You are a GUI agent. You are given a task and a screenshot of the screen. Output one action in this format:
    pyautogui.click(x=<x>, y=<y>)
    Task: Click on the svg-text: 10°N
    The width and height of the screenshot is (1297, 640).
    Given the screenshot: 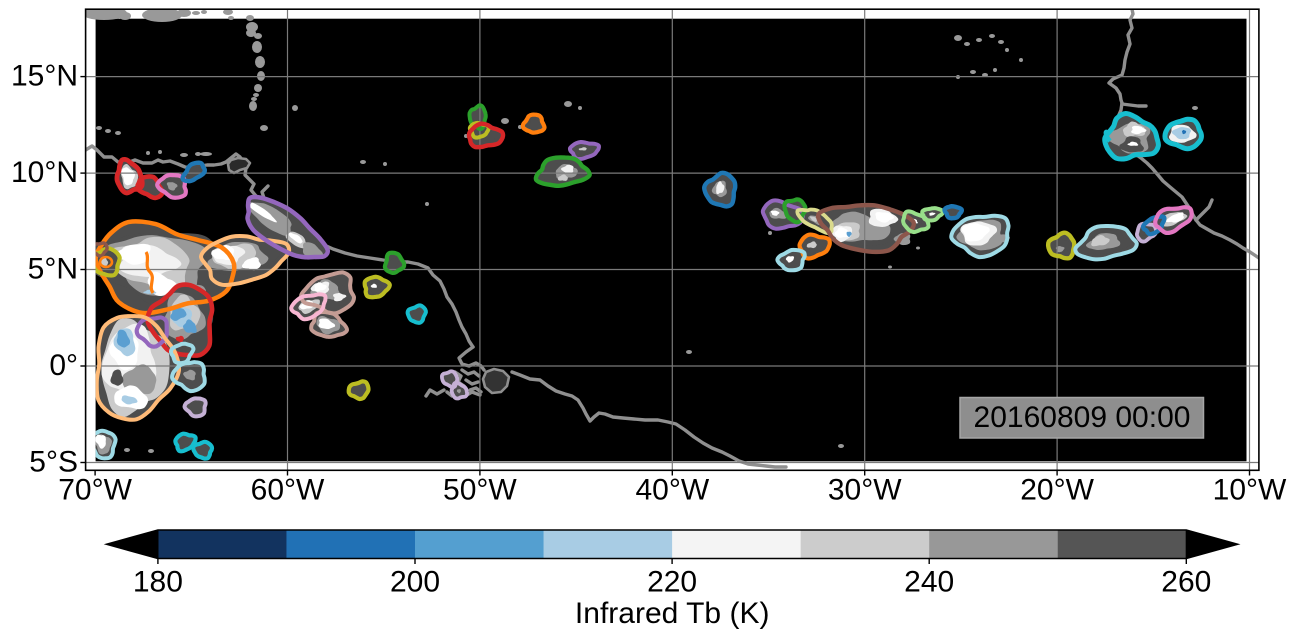 What is the action you would take?
    pyautogui.click(x=44, y=172)
    